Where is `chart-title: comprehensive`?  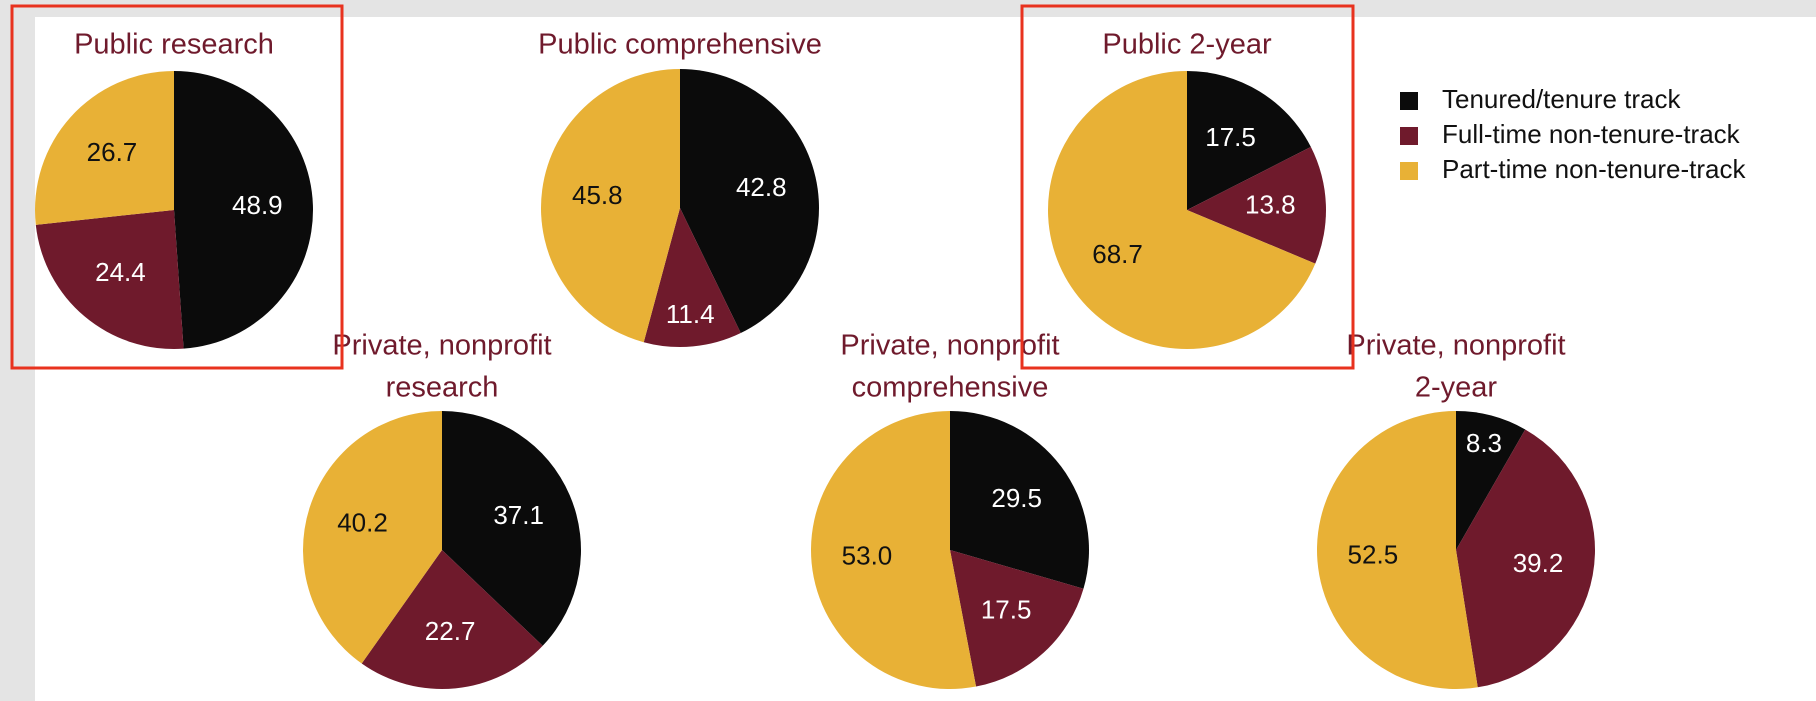
chart-title: comprehensive is located at coordinates (950, 388).